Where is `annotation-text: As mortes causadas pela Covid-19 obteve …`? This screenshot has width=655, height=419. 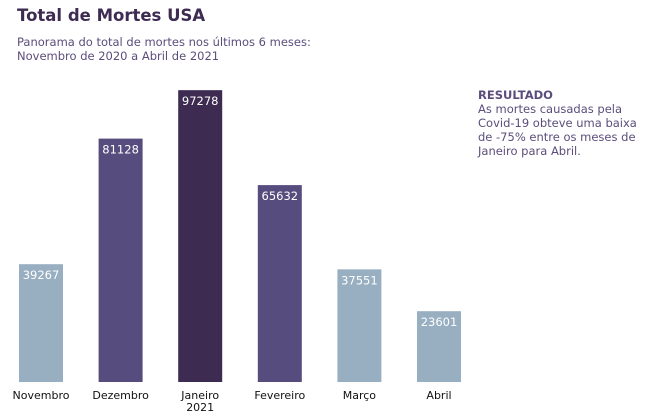 annotation-text: As mortes causadas pela Covid-19 obteve … is located at coordinates (557, 130).